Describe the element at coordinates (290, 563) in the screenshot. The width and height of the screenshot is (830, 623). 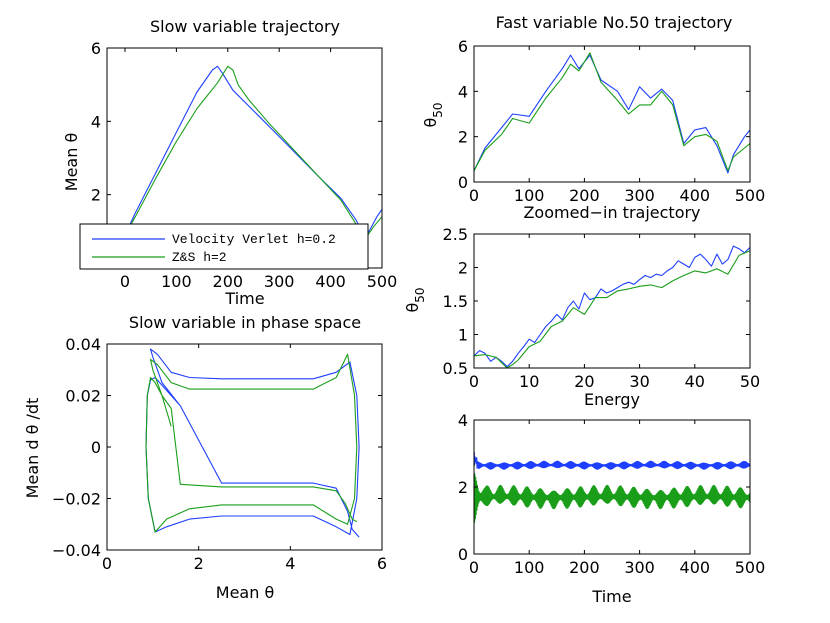
I see `x-tick-label: 4` at that location.